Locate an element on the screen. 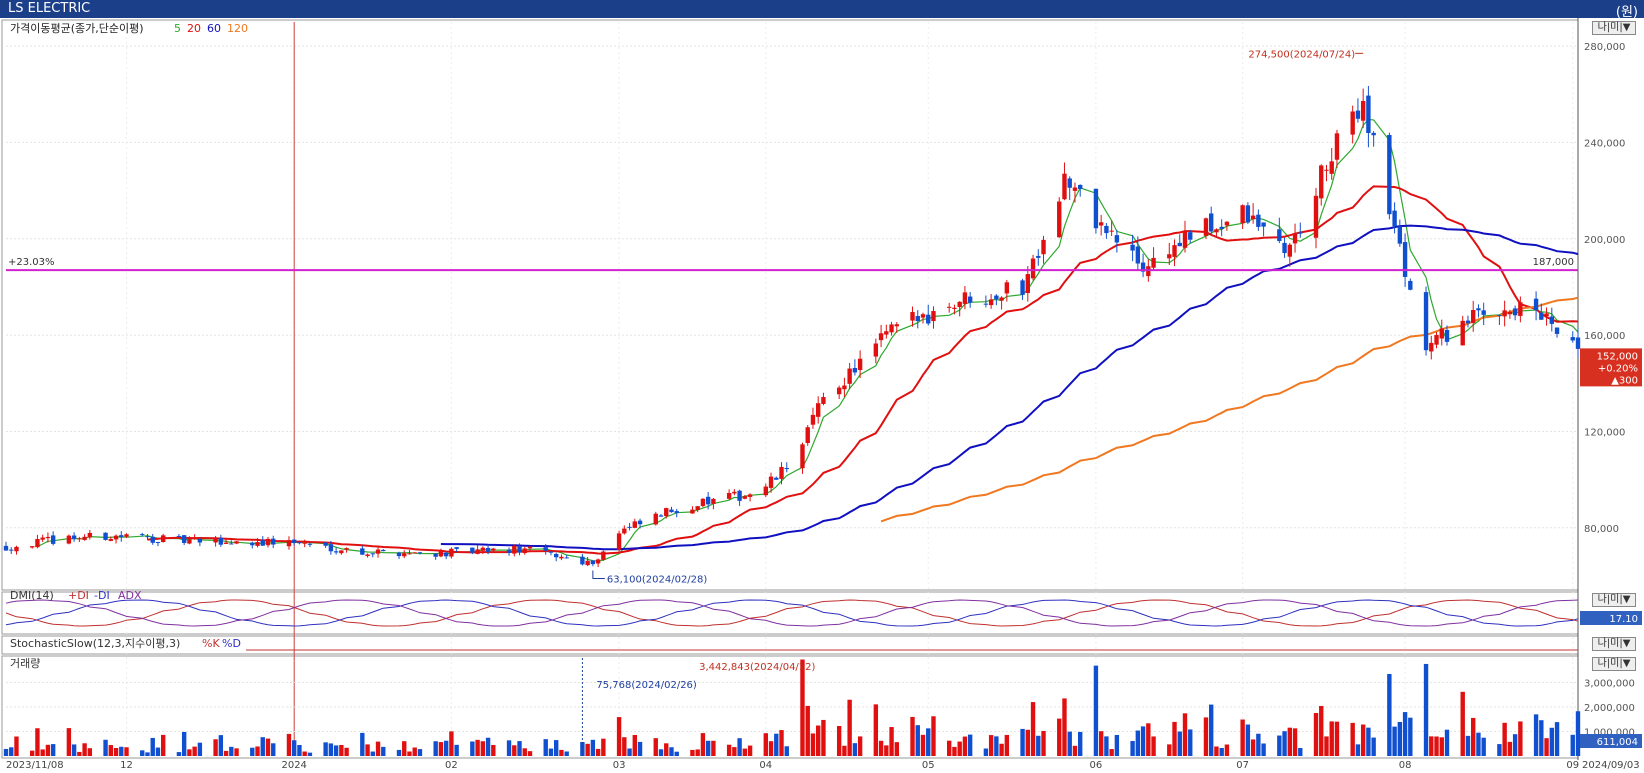 Image resolution: width=1644 pixels, height=773 pixels. volume-tick-label: 2,000,000 is located at coordinates (1609, 708).